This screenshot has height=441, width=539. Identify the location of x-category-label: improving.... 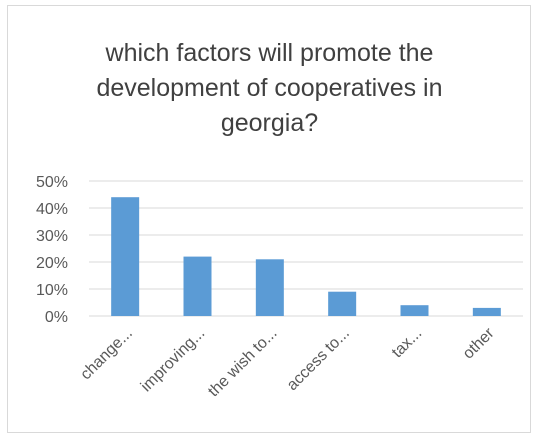
(173, 360).